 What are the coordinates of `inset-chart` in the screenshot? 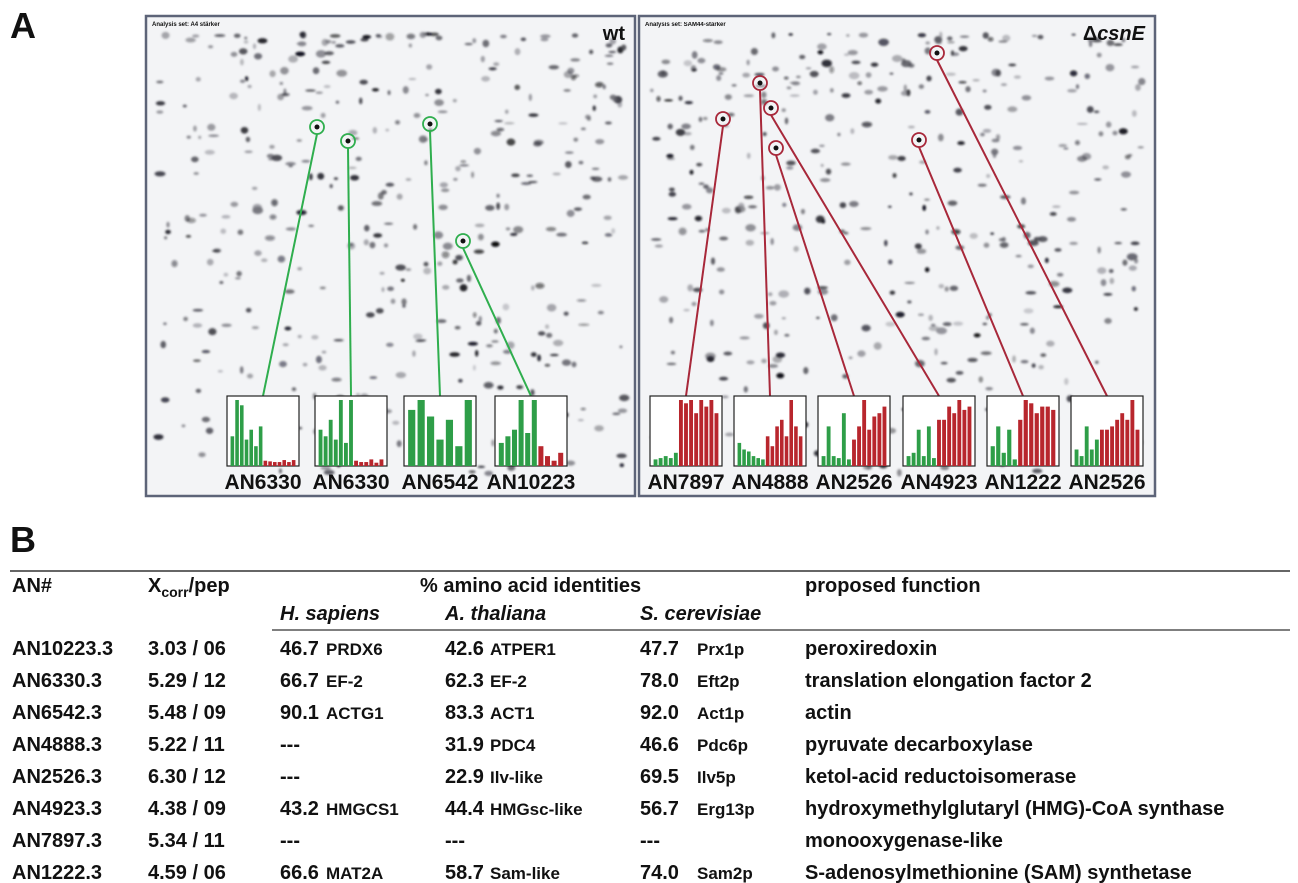 It's located at (531, 431).